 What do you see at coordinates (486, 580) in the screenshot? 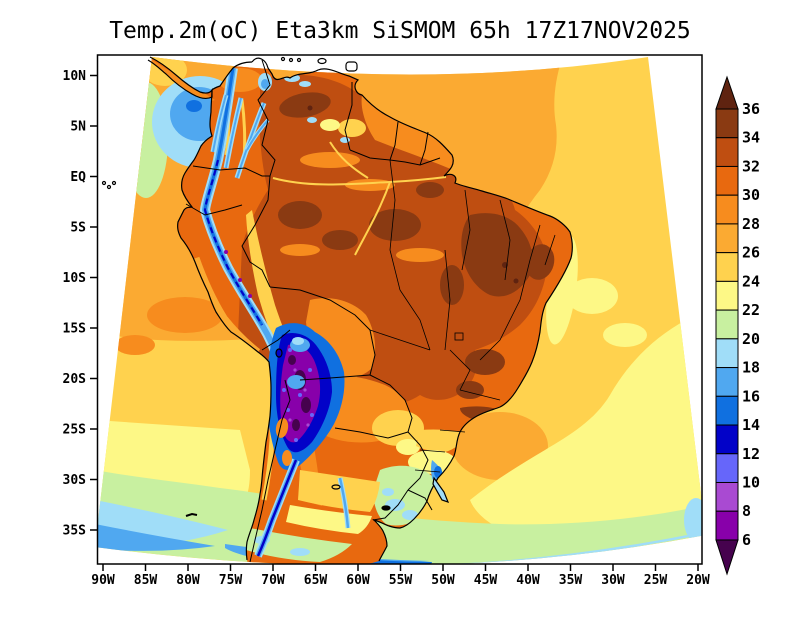
I see `x-tick-label: 45W` at bounding box center [486, 580].